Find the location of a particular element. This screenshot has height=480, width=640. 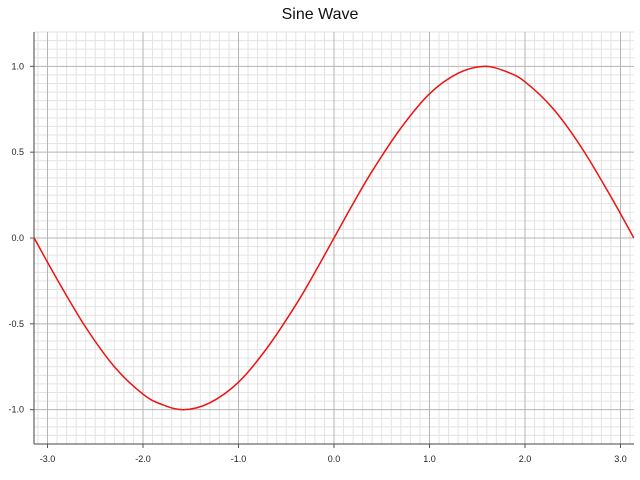

y-tick-label: 0.5 is located at coordinates (17, 152).